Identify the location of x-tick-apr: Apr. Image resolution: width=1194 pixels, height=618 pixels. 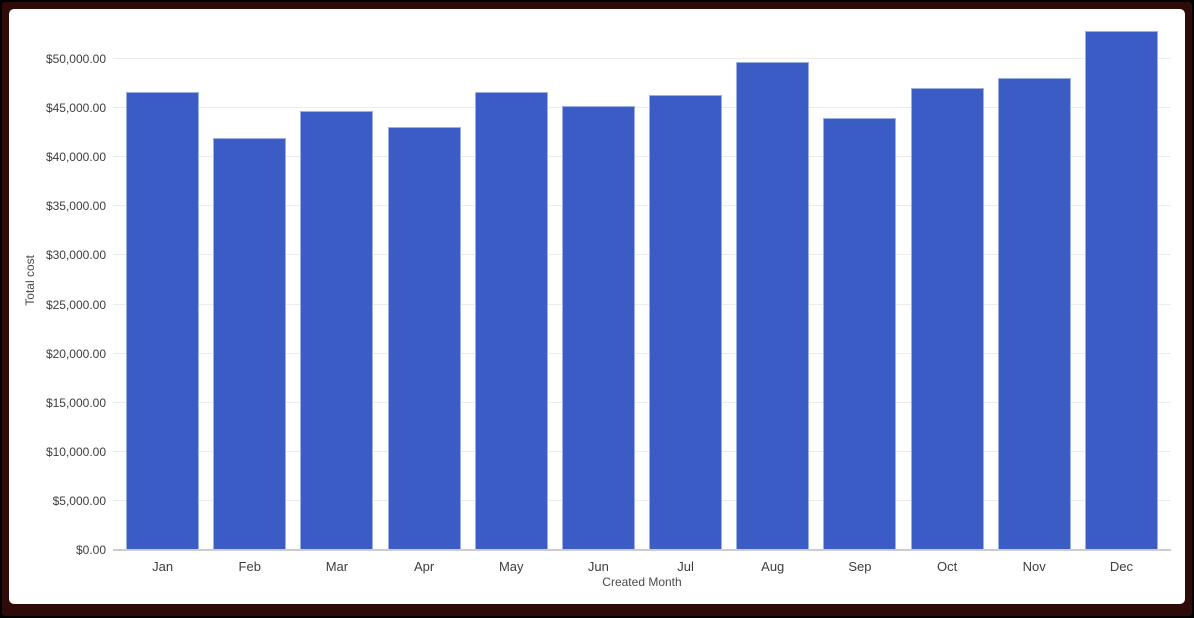
(424, 566).